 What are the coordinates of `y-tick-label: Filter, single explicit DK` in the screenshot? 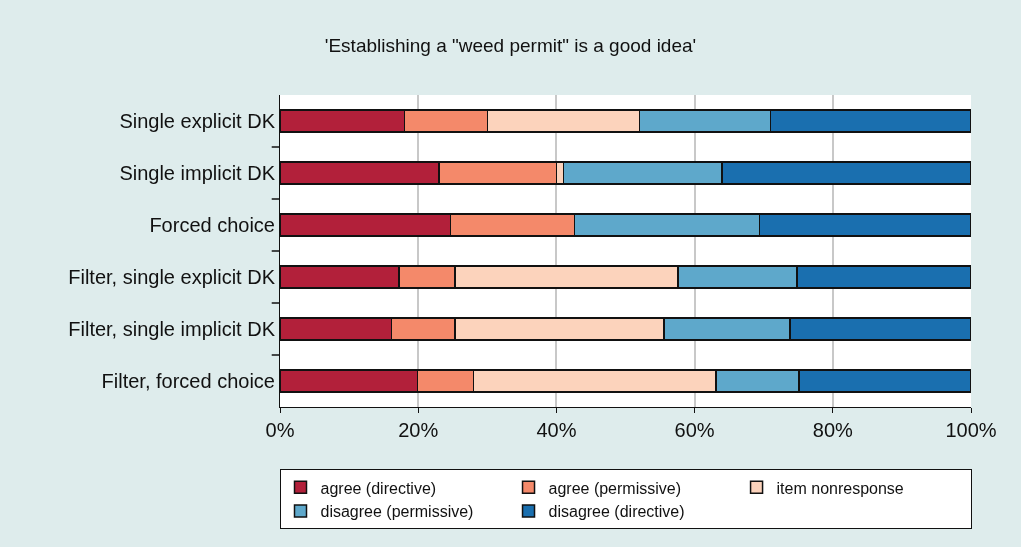 It's located at (172, 277).